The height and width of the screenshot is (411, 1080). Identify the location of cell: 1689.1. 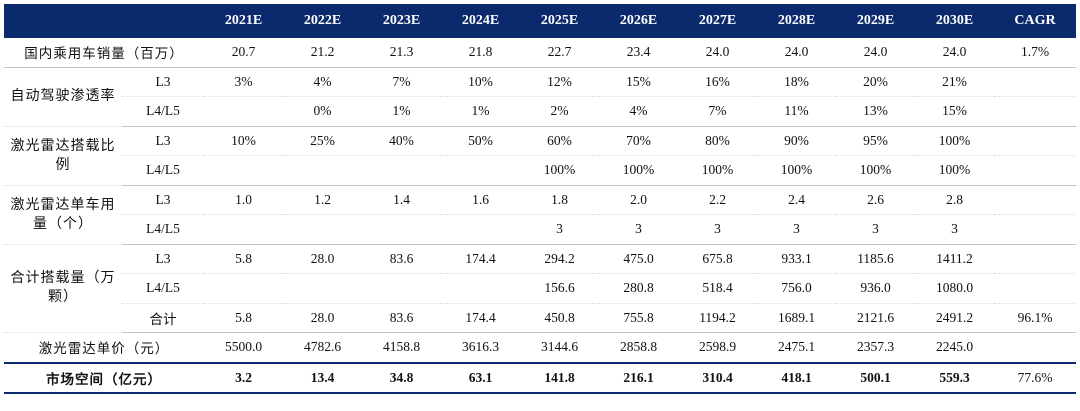
(796, 318).